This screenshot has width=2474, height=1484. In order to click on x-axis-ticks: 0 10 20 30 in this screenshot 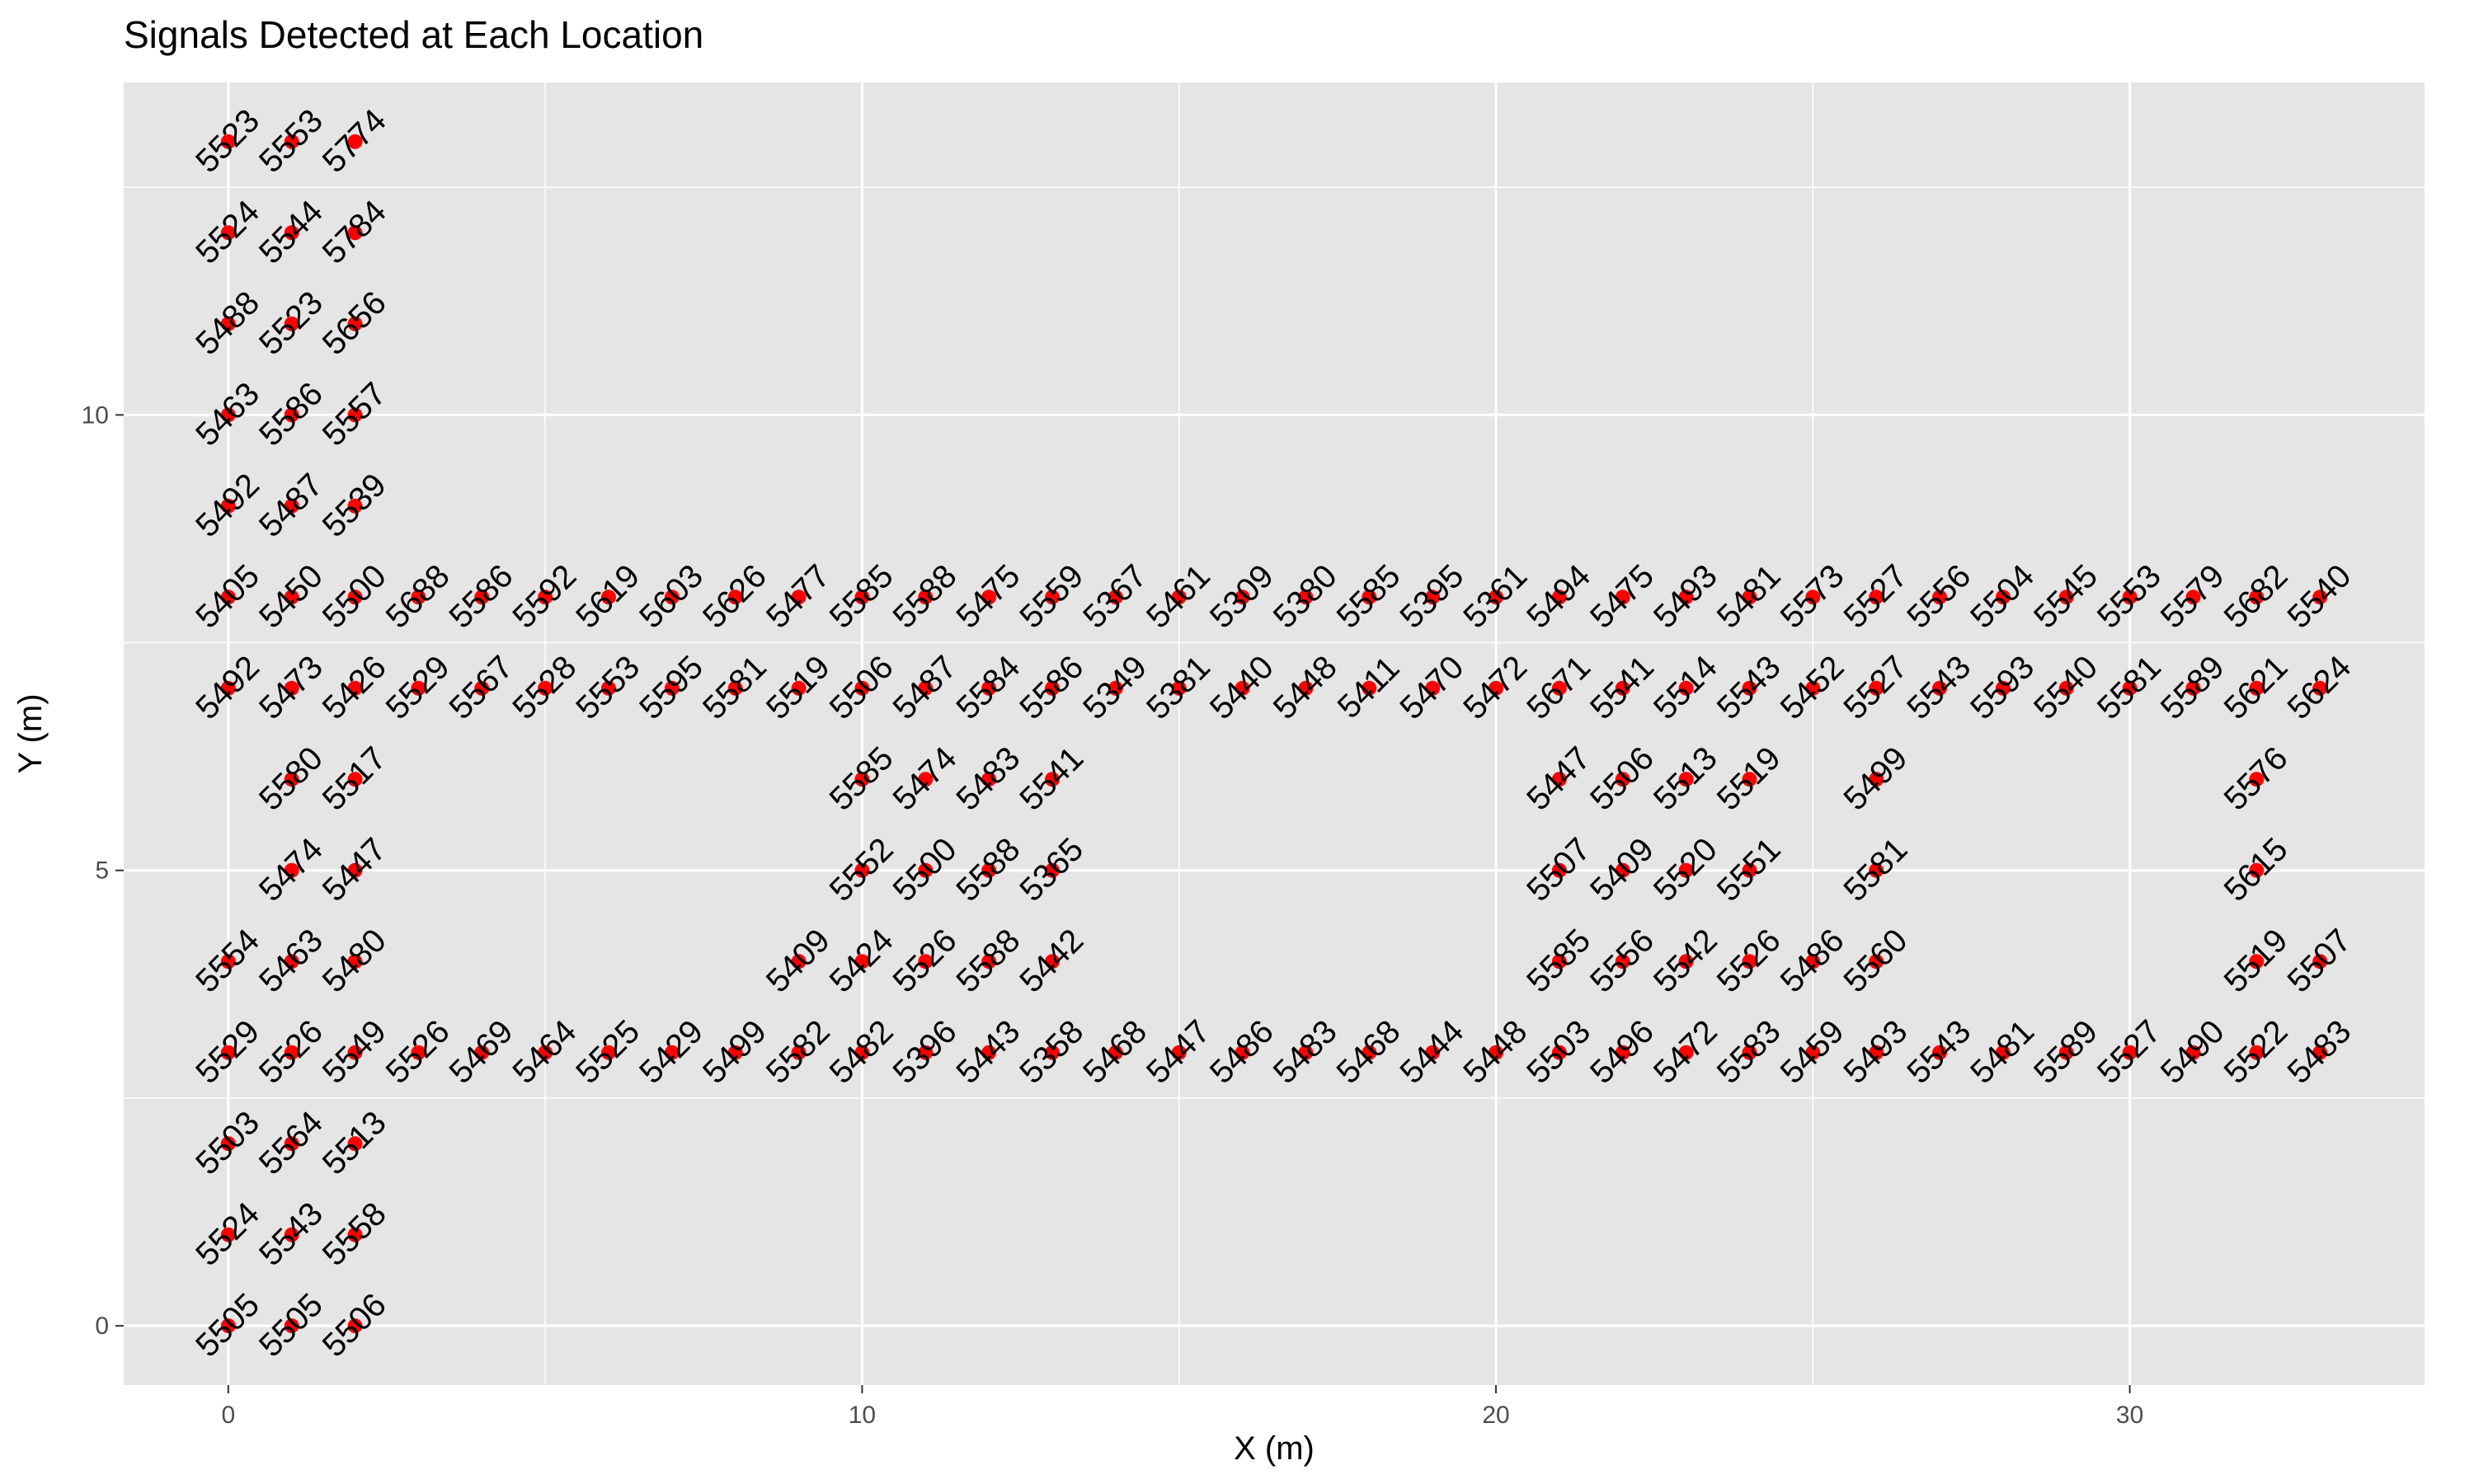, I will do `click(1182, 1407)`.